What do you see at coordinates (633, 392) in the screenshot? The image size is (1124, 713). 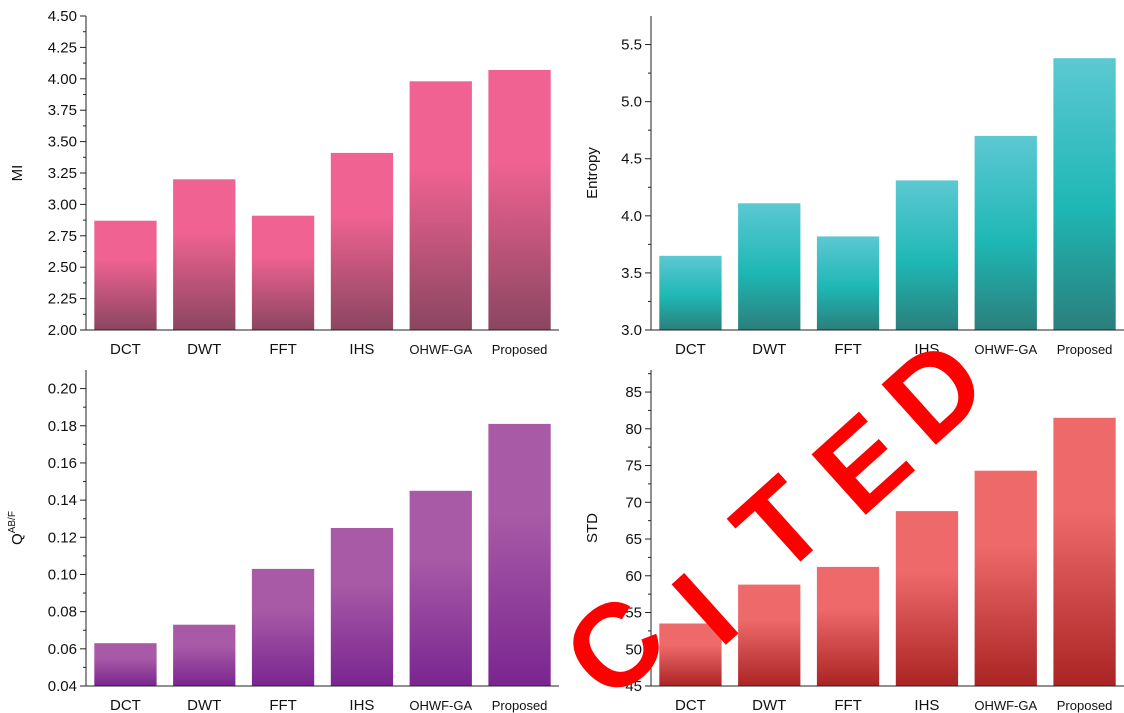 I see `y-tick-label: 85` at bounding box center [633, 392].